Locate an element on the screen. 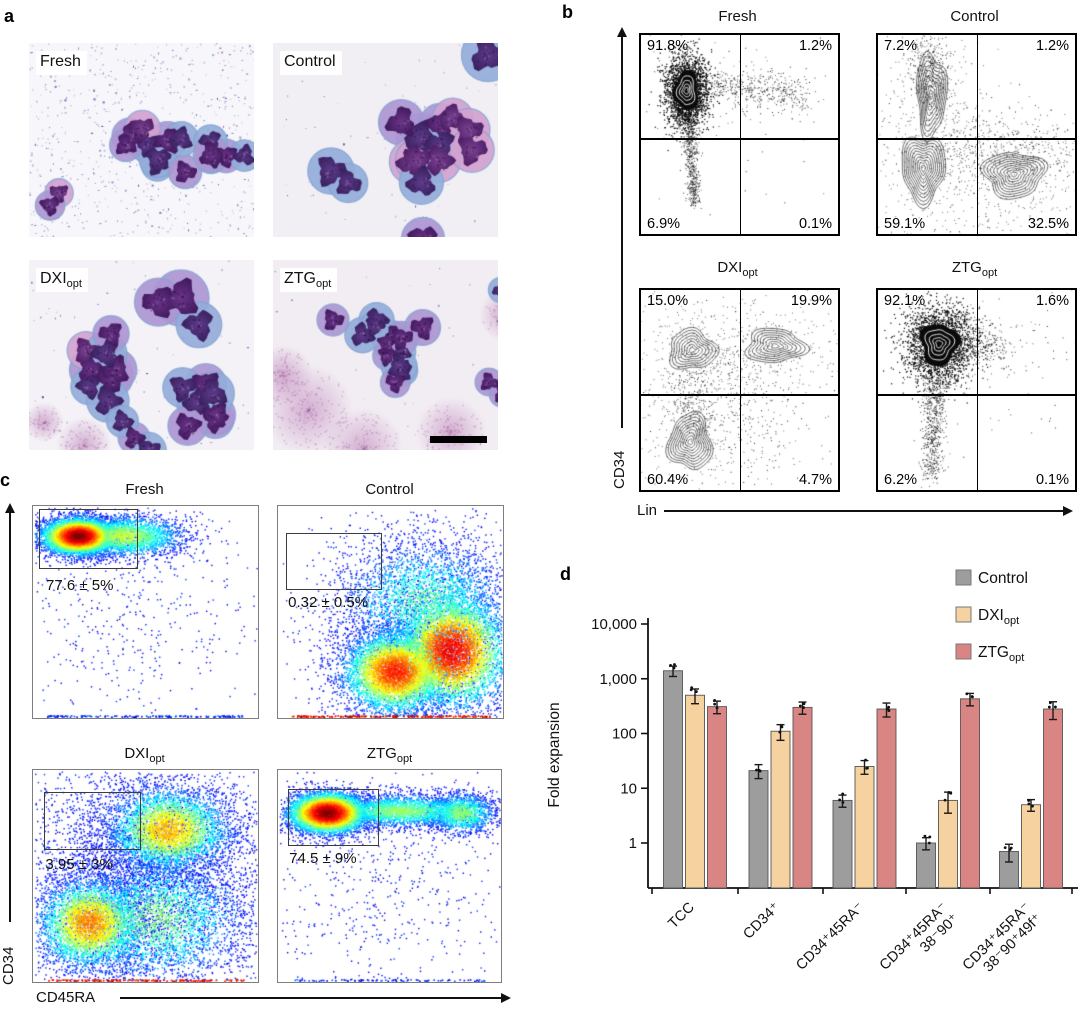  d-y-tick-label: 100 is located at coordinates (624, 734).